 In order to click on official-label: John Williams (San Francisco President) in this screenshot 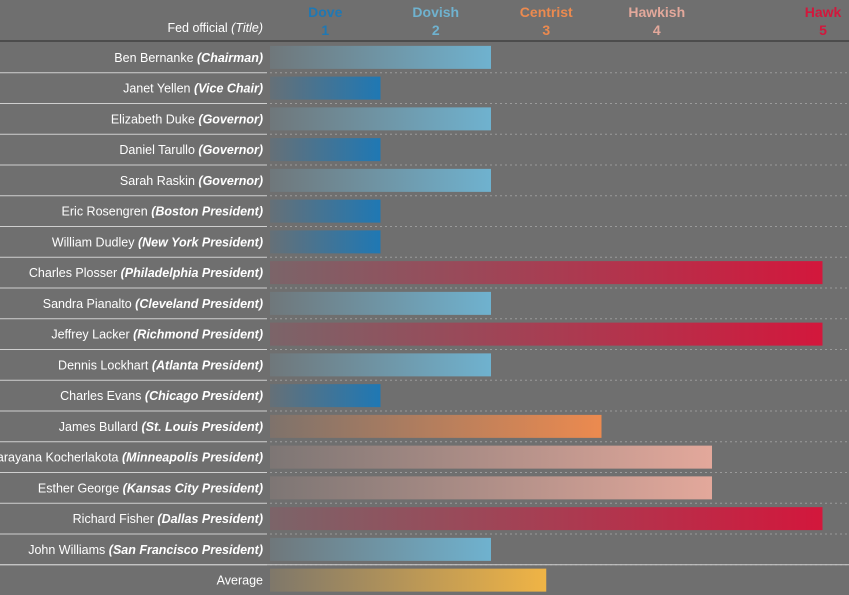, I will do `click(145, 550)`.